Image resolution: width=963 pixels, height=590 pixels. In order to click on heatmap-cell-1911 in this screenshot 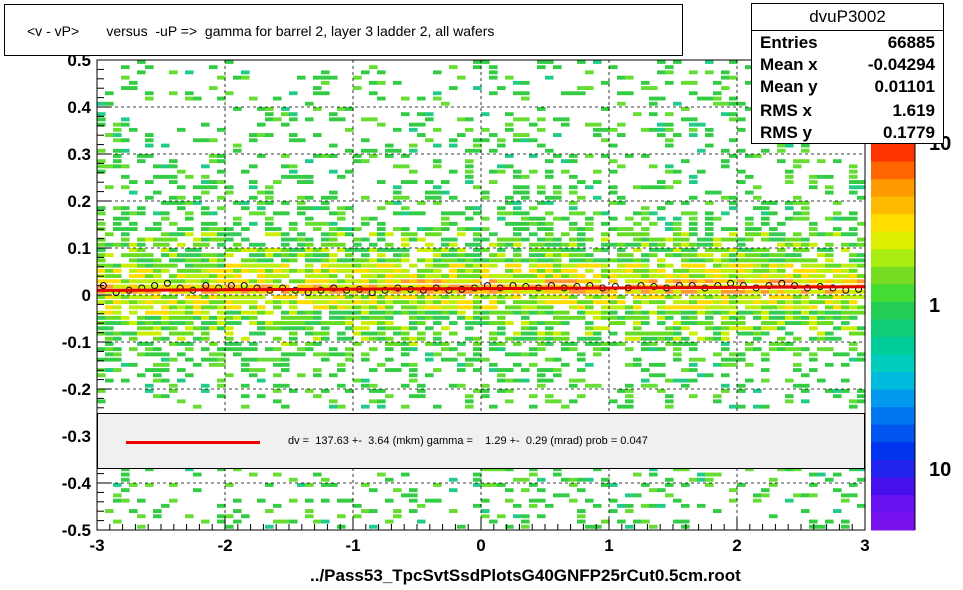, I will do `click(573, 291)`.